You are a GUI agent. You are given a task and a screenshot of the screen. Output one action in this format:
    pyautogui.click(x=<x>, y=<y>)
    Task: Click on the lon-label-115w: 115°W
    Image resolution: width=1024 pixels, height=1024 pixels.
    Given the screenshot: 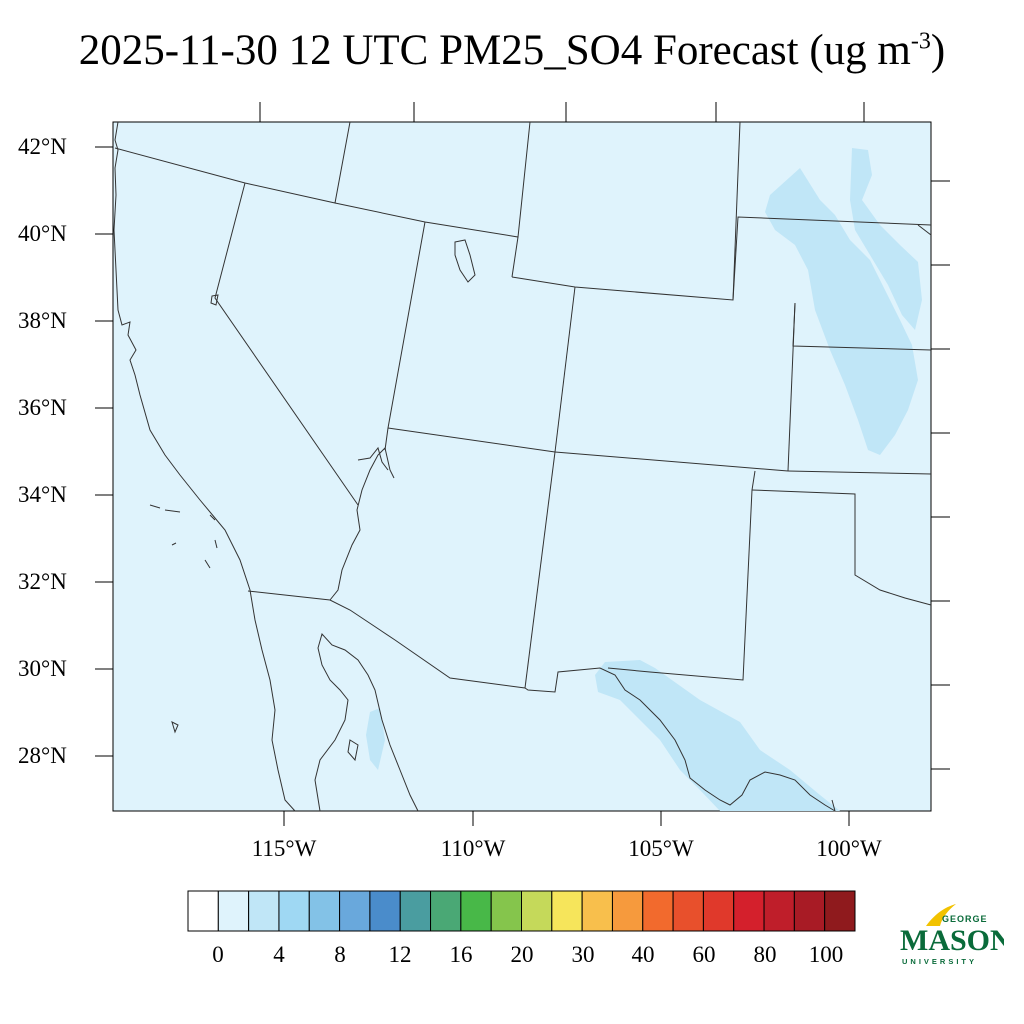 What is the action you would take?
    pyautogui.click(x=284, y=848)
    